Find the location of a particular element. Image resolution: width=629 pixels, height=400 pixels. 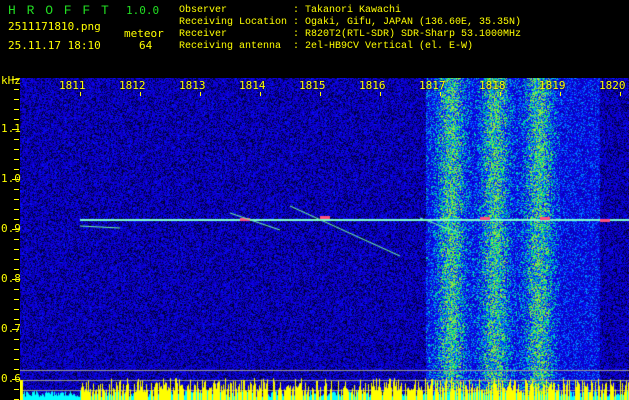

y-tick-label: 1.1 is located at coordinates (11, 128).